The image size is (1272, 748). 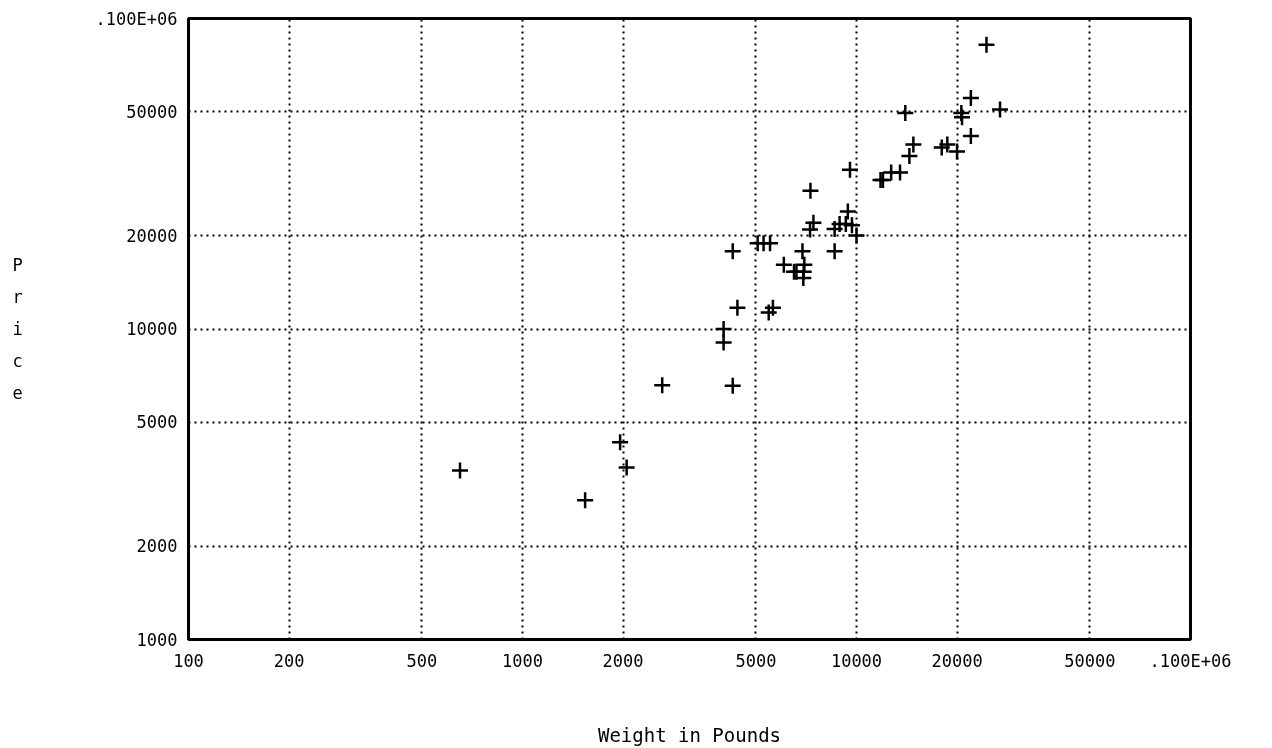 I want to click on x-tick-label: 10000, so click(x=856, y=660).